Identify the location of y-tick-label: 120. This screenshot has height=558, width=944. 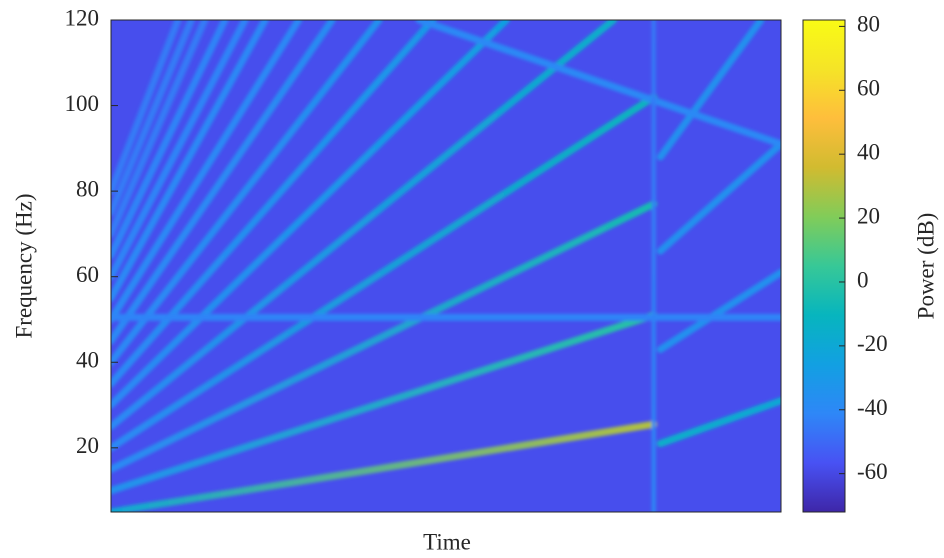
(82, 17).